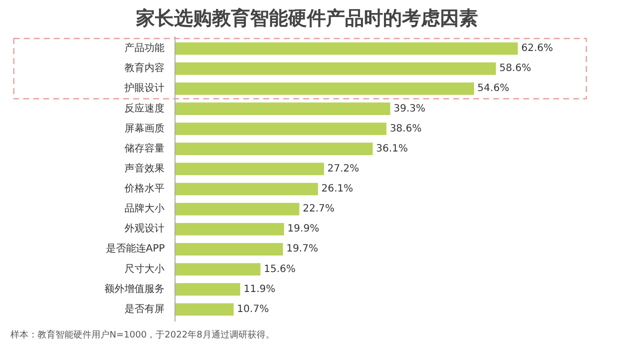  What do you see at coordinates (144, 108) in the screenshot?
I see `y-tick-label: 反应速度` at bounding box center [144, 108].